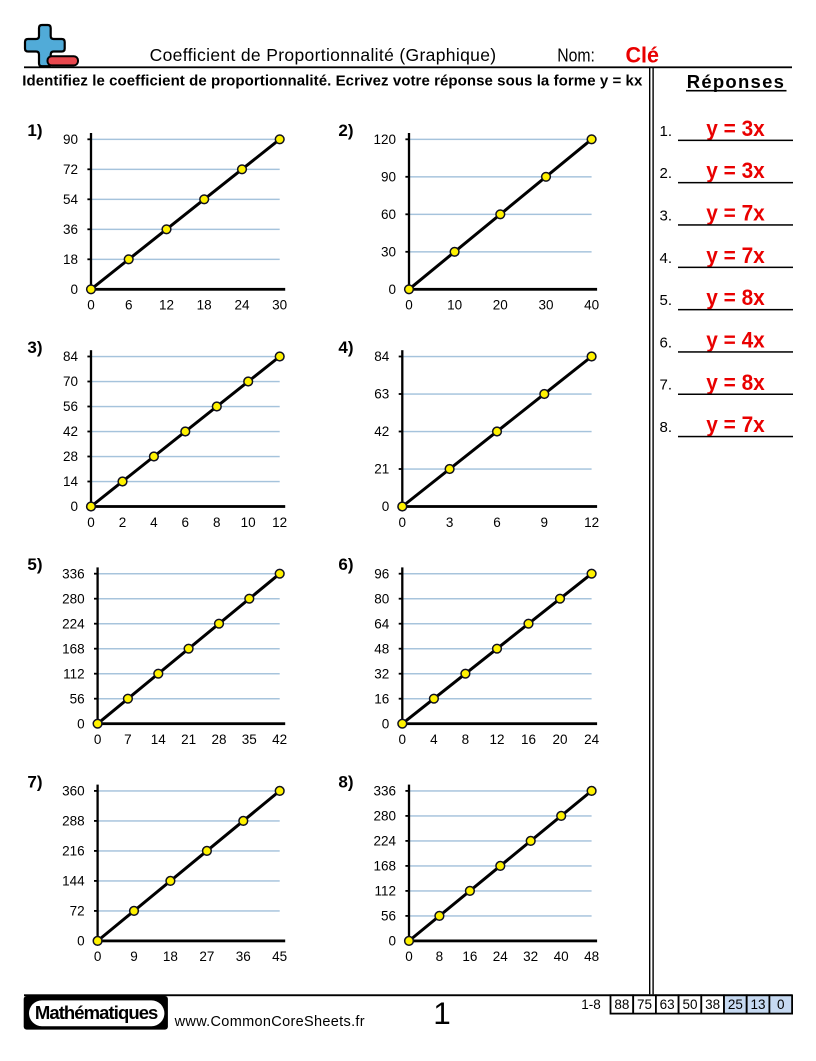 The width and height of the screenshot is (816, 1061). I want to click on svg-text: 216, so click(73, 851).